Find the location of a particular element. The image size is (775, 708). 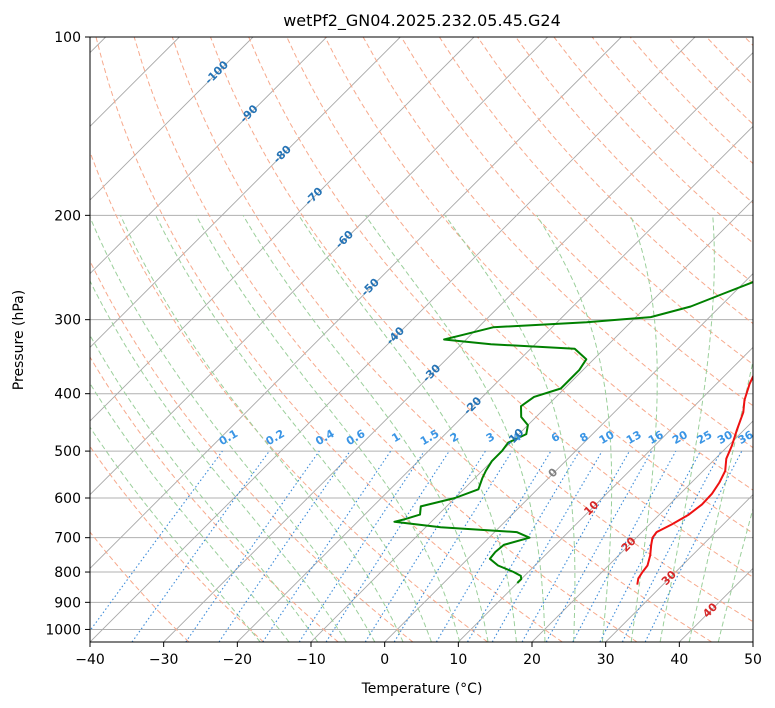

x-tick-label: 50 is located at coordinates (753, 660).